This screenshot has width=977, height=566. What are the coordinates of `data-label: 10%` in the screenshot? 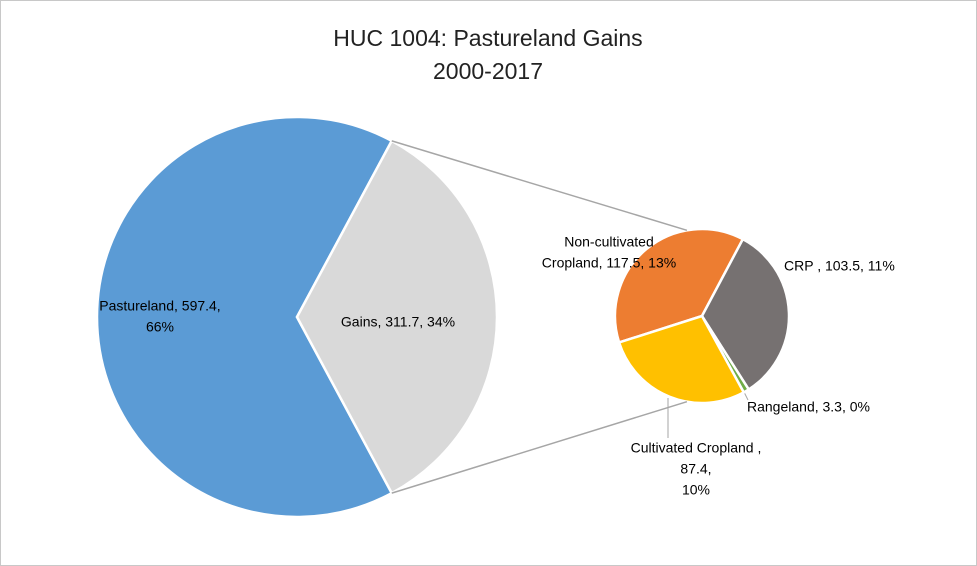 It's located at (696, 490).